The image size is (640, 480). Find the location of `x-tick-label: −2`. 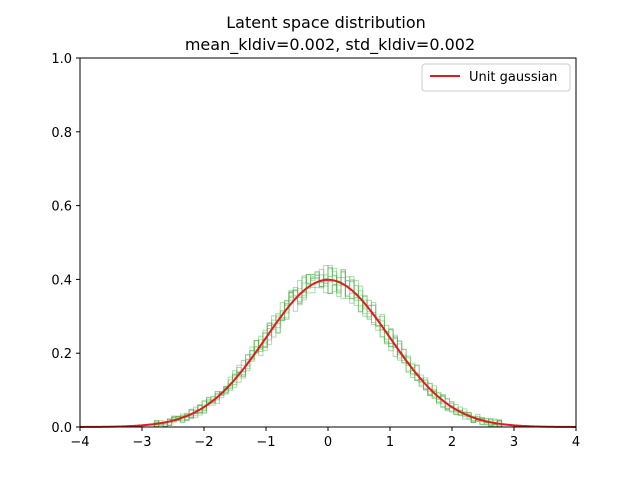

x-tick-label: −2 is located at coordinates (203, 442).